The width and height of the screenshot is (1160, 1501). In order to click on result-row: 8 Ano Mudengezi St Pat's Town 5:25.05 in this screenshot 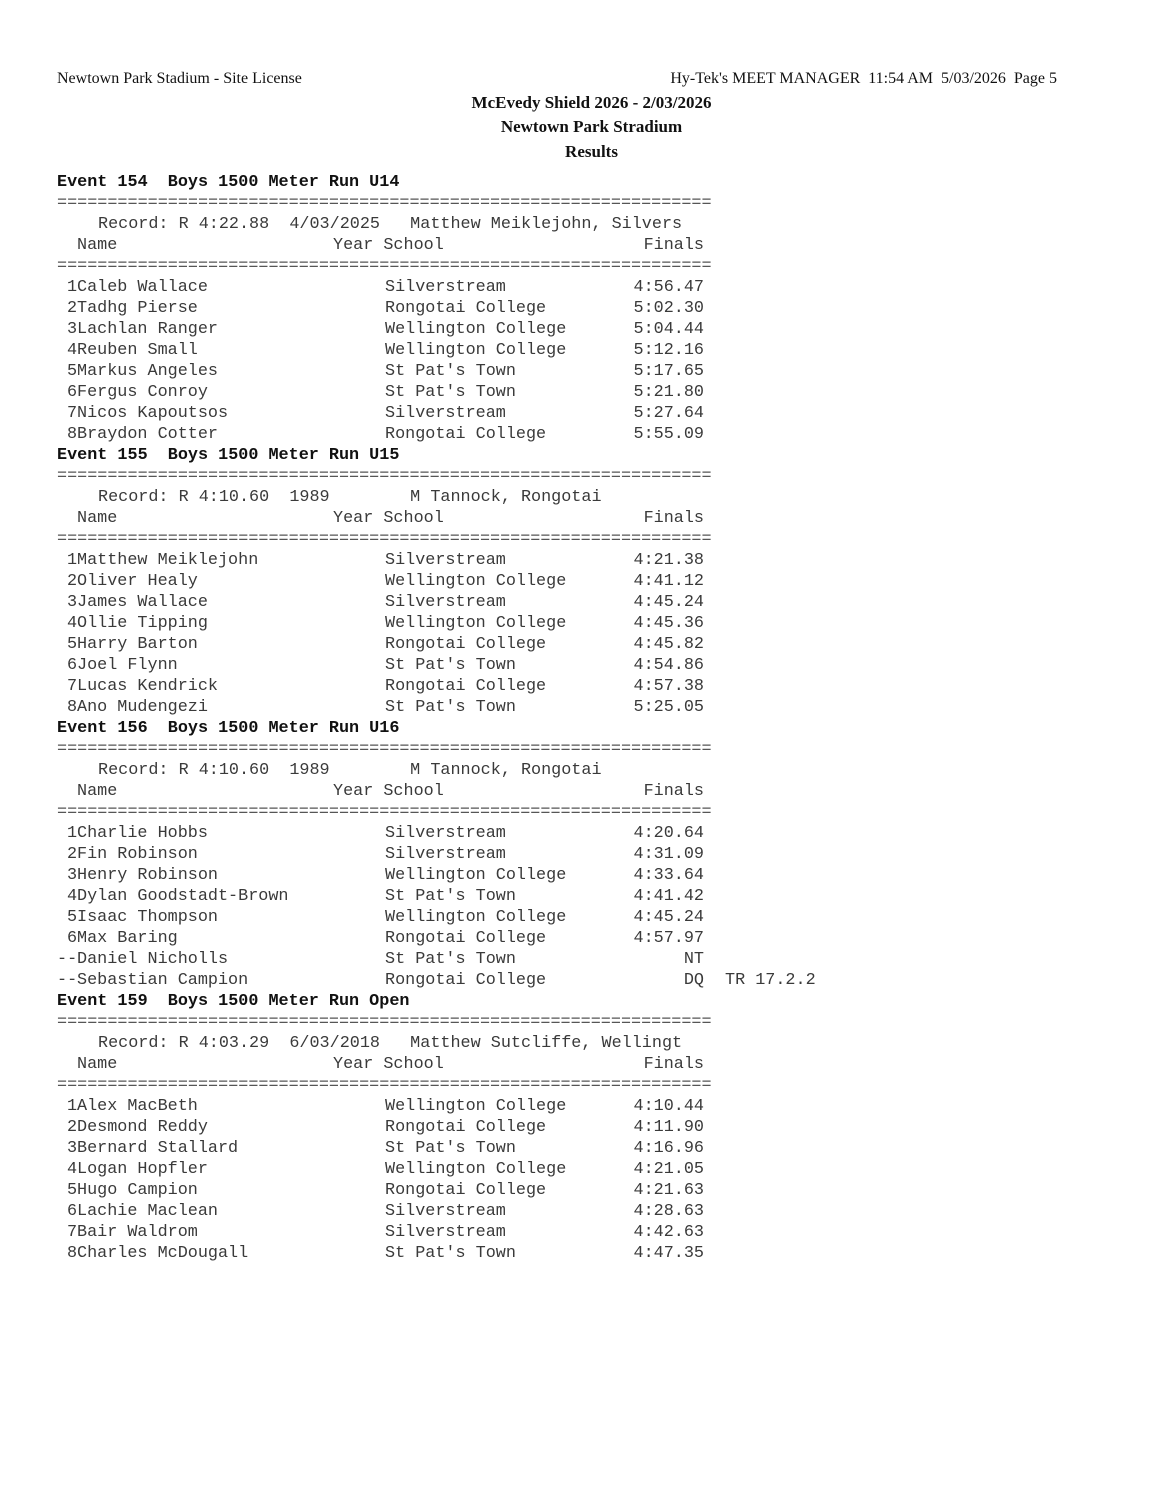, I will do `click(457, 707)`.